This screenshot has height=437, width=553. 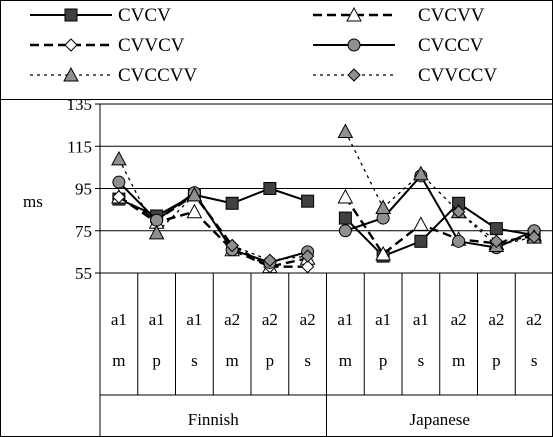 I want to click on legend-item-cvcvv: CVCVV, so click(x=399, y=15).